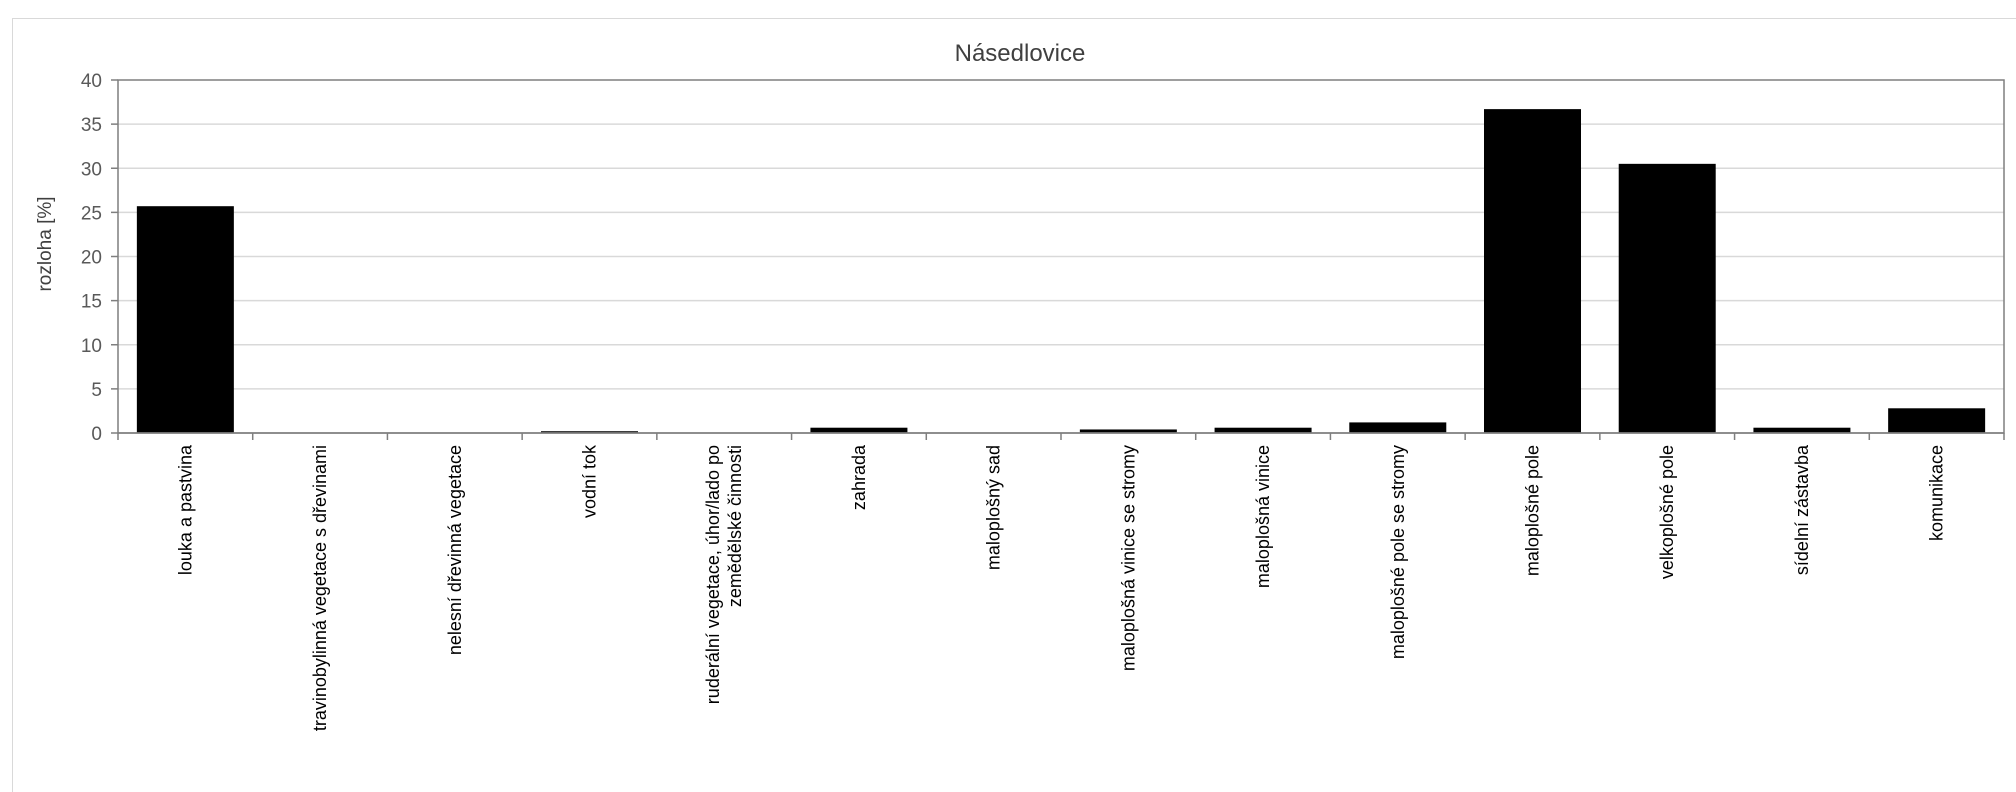 This screenshot has width=2016, height=792. I want to click on x-tick-label: nelesní dřevinná vegetace, so click(455, 550).